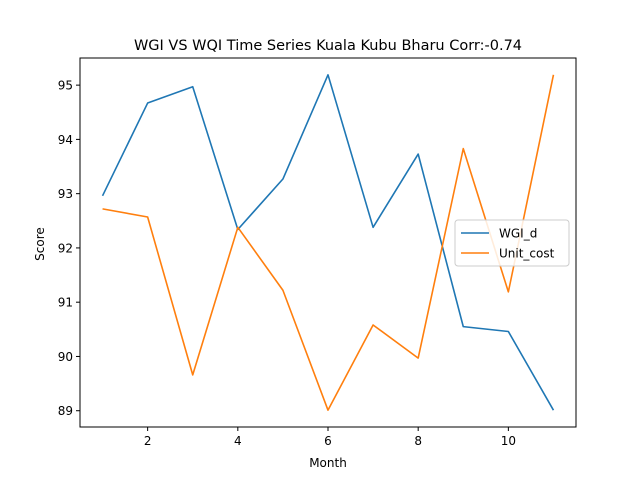 This screenshot has height=480, width=640. What do you see at coordinates (148, 441) in the screenshot?
I see `x-tick-label-2: 2` at bounding box center [148, 441].